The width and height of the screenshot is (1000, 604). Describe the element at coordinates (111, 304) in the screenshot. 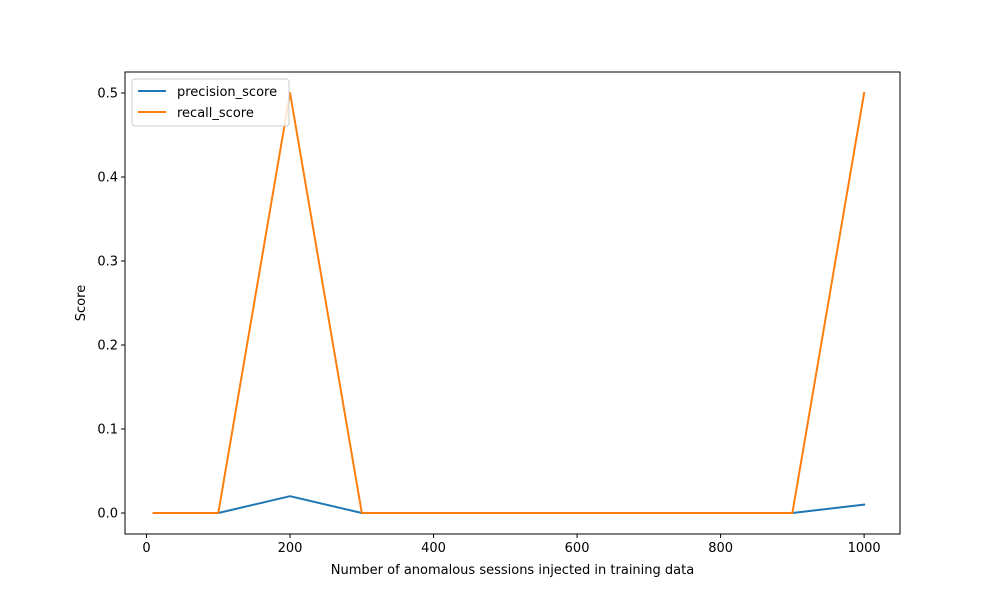

I see `y-axis: 0.0 0.1 0.2 0.3 0.4 0.5` at that location.